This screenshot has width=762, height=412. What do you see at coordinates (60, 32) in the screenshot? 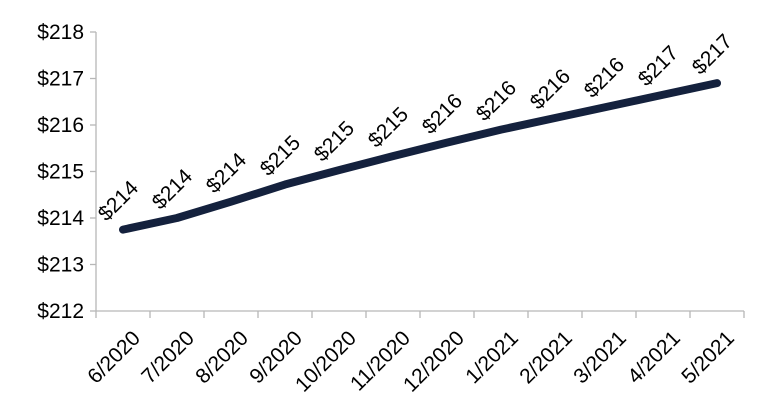
I see `y-tick-label: $218` at bounding box center [60, 32].